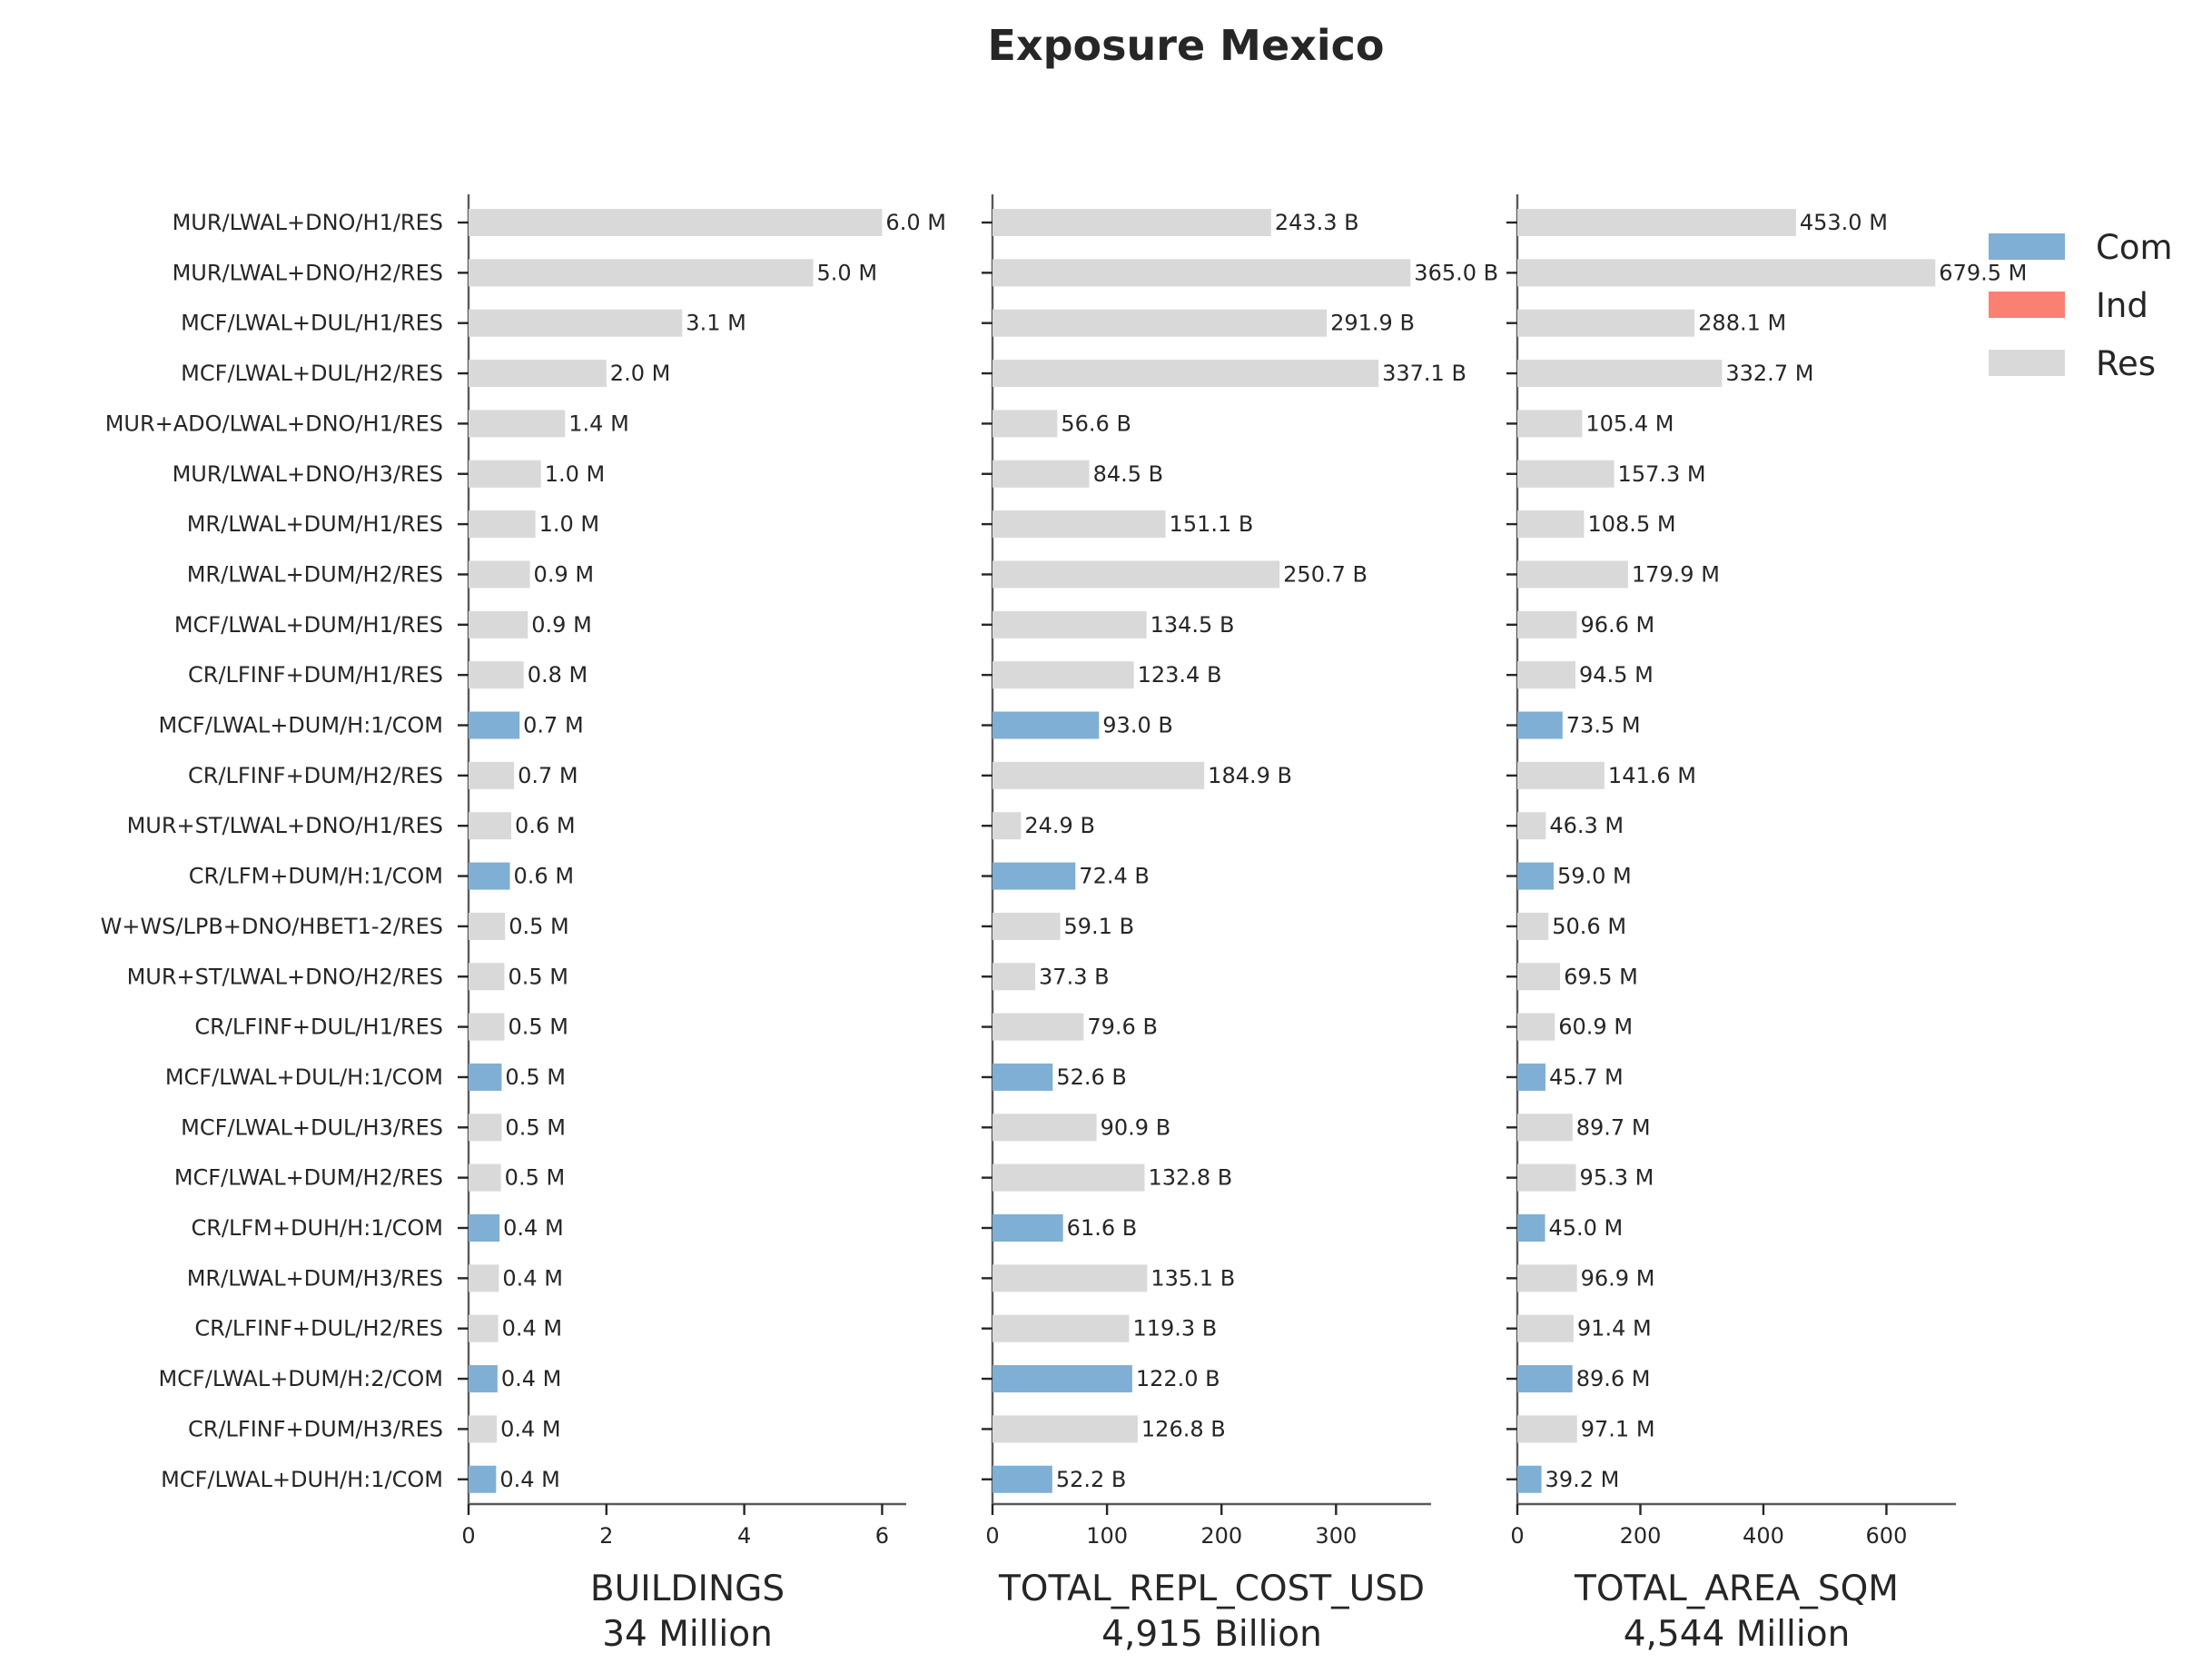  I want to click on category-label: MCF/LWAL+DUM/H:2/COM, so click(300, 1378).